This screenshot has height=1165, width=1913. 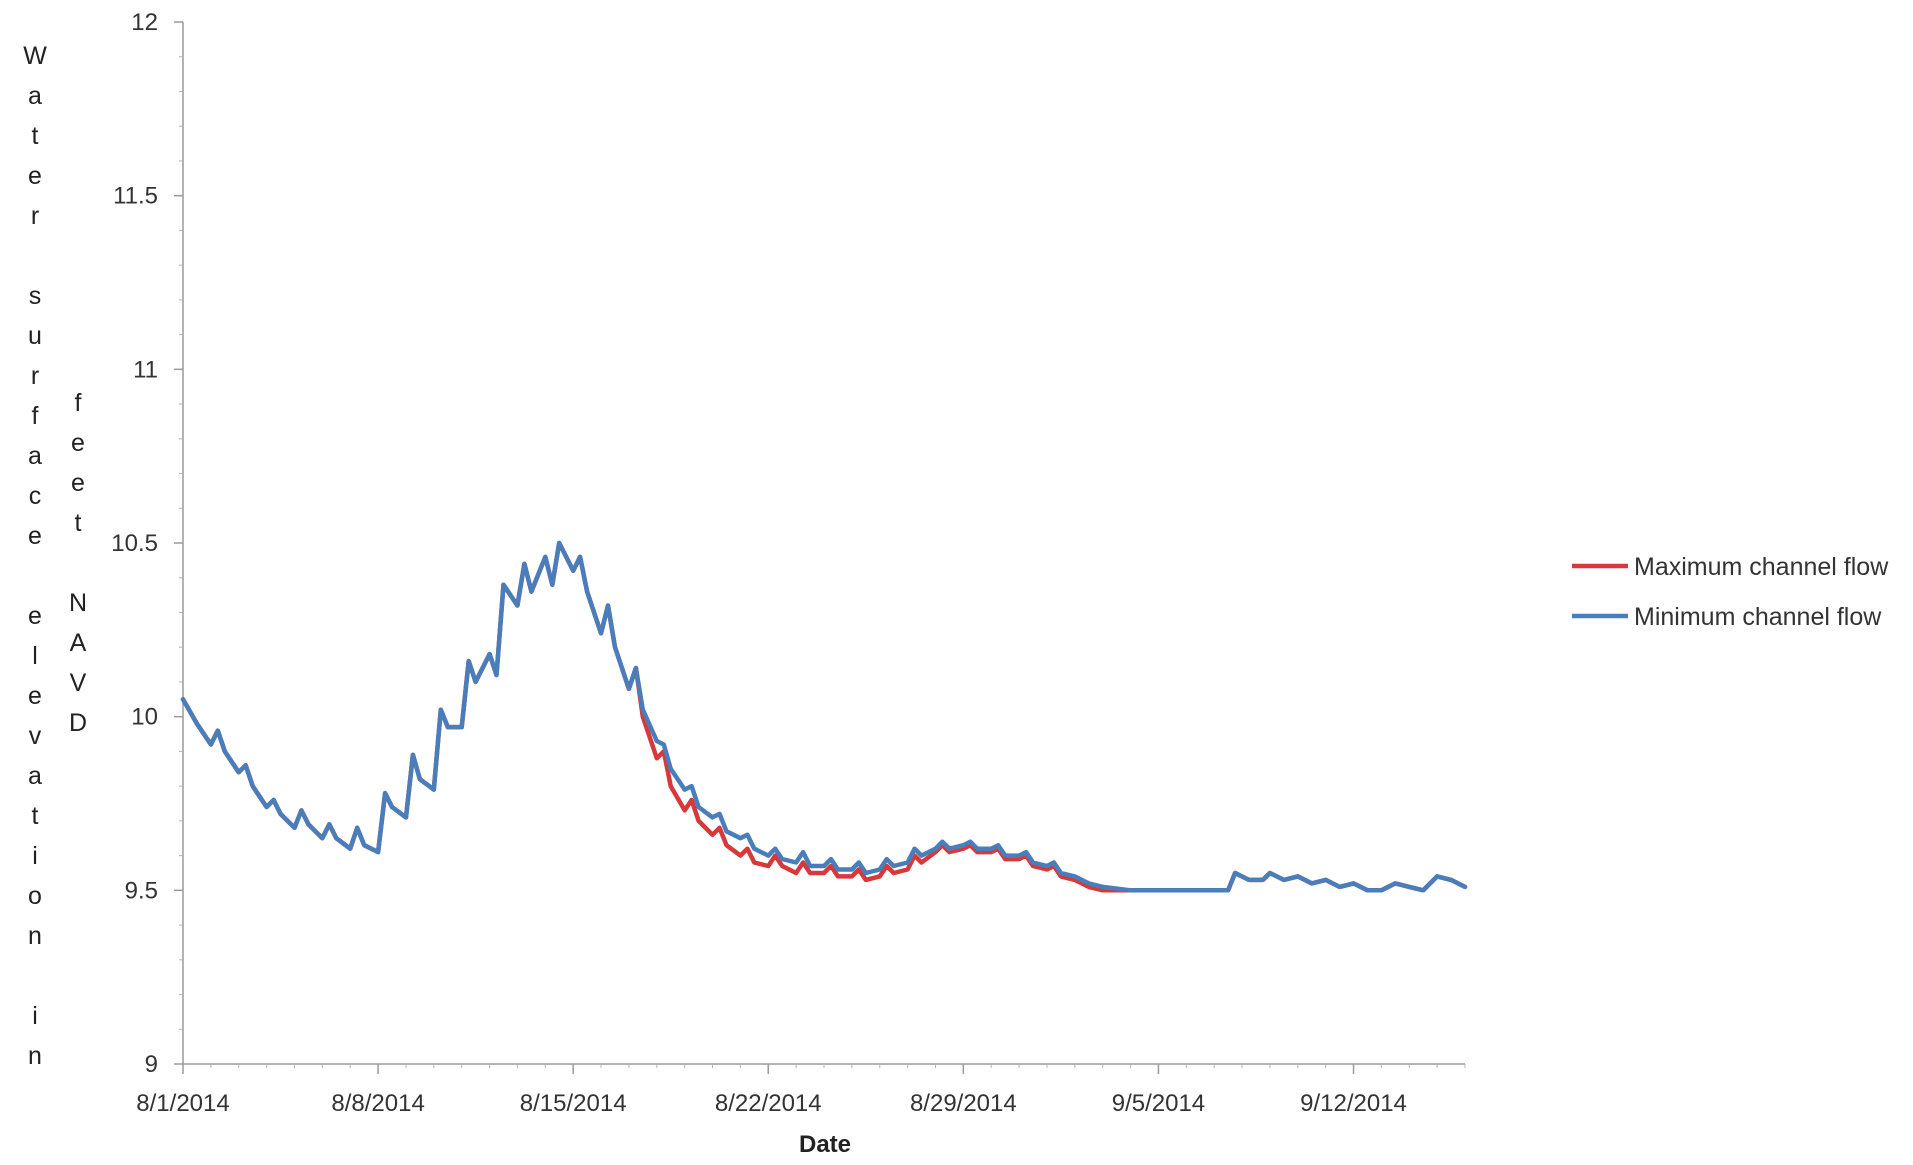 I want to click on legend-label: Minimum channel flow, so click(x=1758, y=617).